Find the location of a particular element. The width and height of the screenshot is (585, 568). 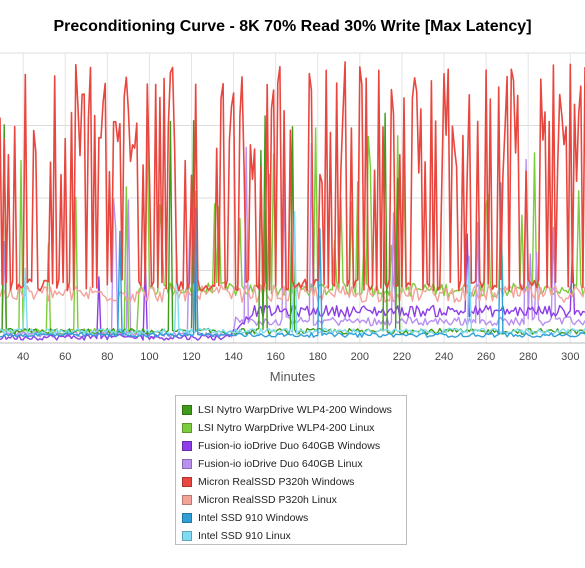

x-tick-180: 180 is located at coordinates (318, 357).